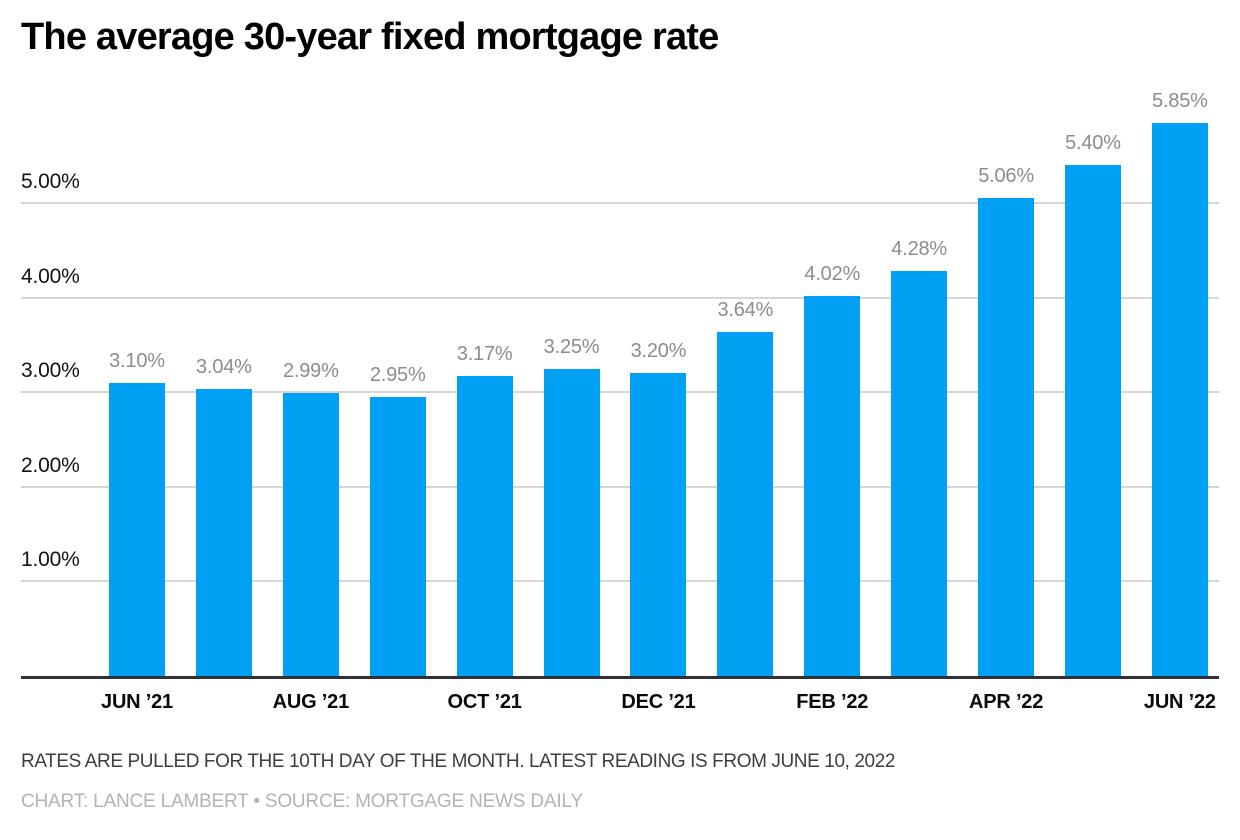 This screenshot has width=1240, height=840. I want to click on x-axis-tick: DEC ’21, so click(658, 702).